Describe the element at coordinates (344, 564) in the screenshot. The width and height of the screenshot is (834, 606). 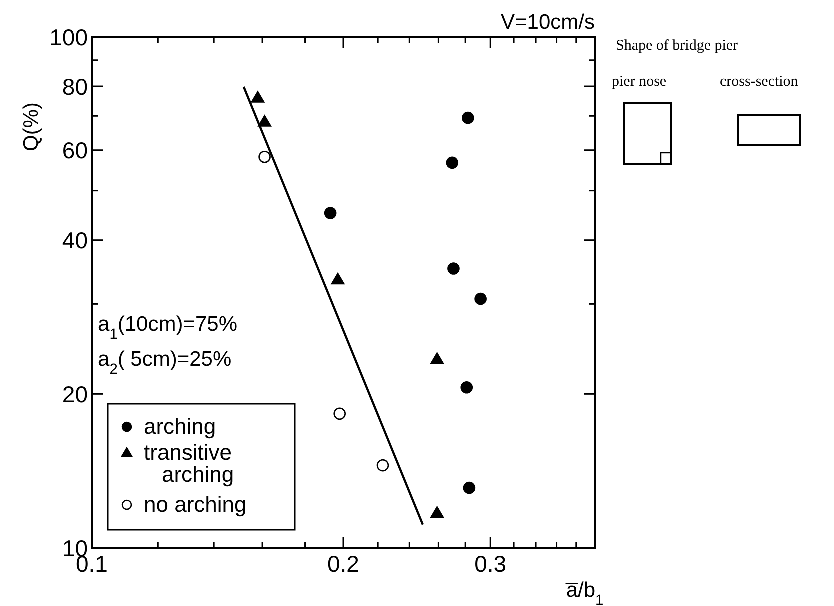
I see `x-tick-label: 0.2` at that location.